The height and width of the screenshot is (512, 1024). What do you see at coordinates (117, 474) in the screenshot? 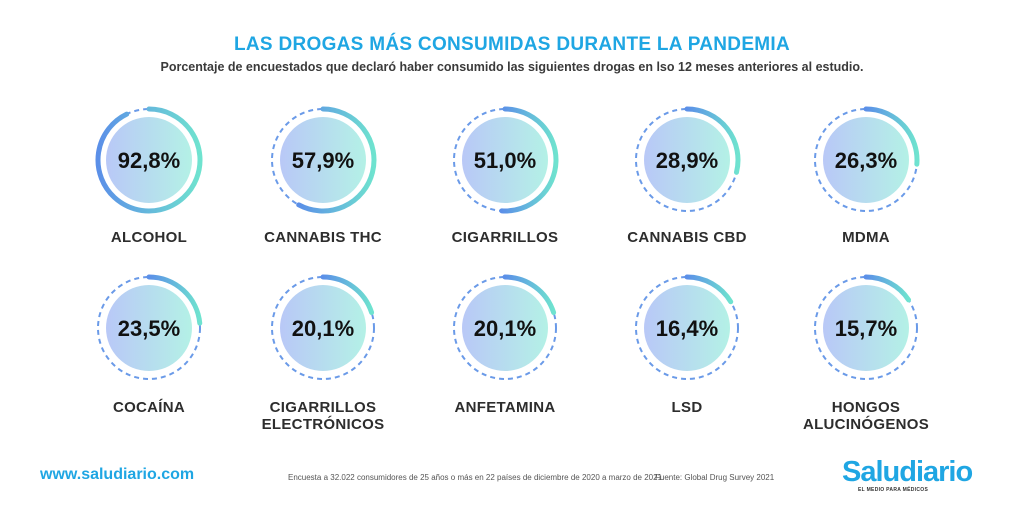
I see `website-link: www.saludiario.com` at bounding box center [117, 474].